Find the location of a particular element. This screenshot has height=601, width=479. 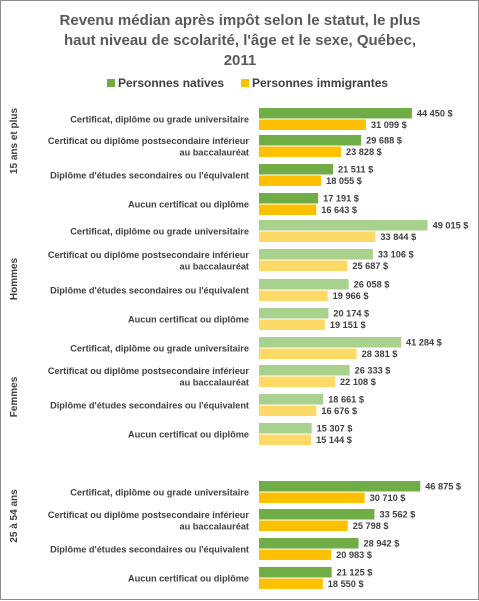

value-label-immigrant: 16 676 $ is located at coordinates (339, 411).